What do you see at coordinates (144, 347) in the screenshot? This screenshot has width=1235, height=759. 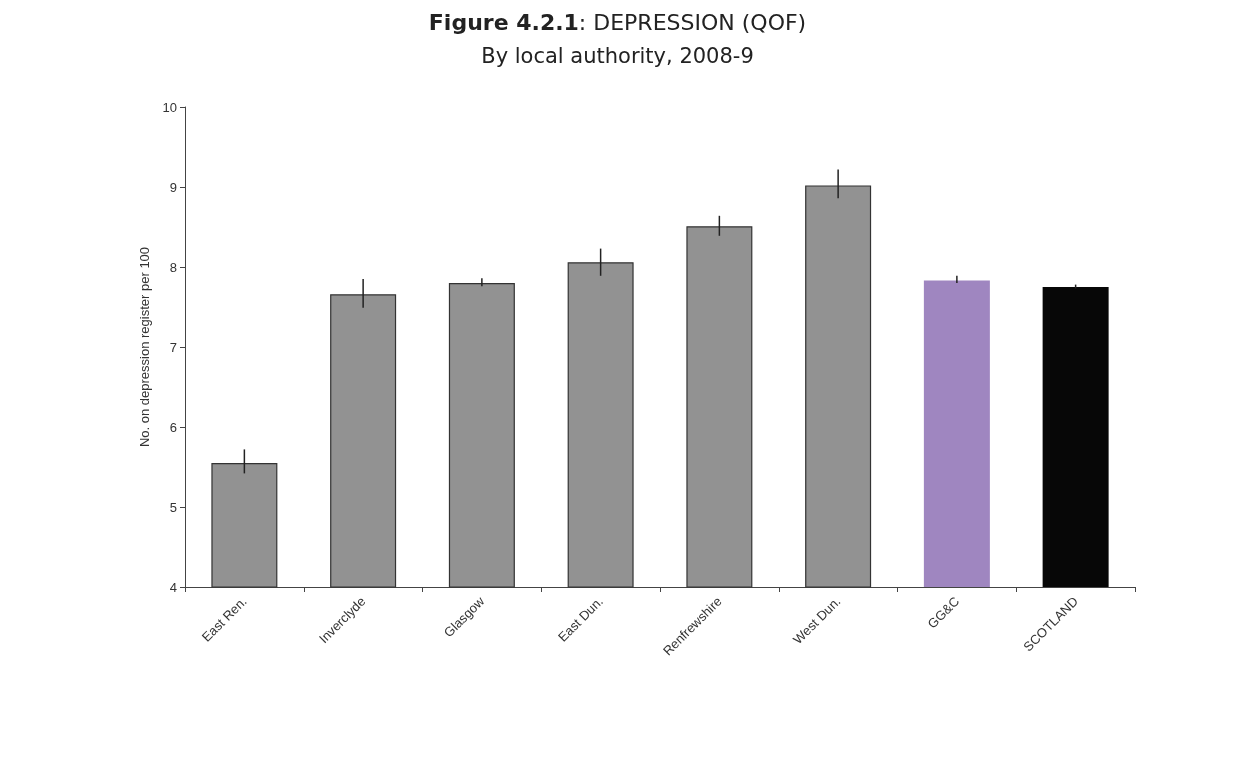 I see `y-axis-title: No. on depression register per 100` at bounding box center [144, 347].